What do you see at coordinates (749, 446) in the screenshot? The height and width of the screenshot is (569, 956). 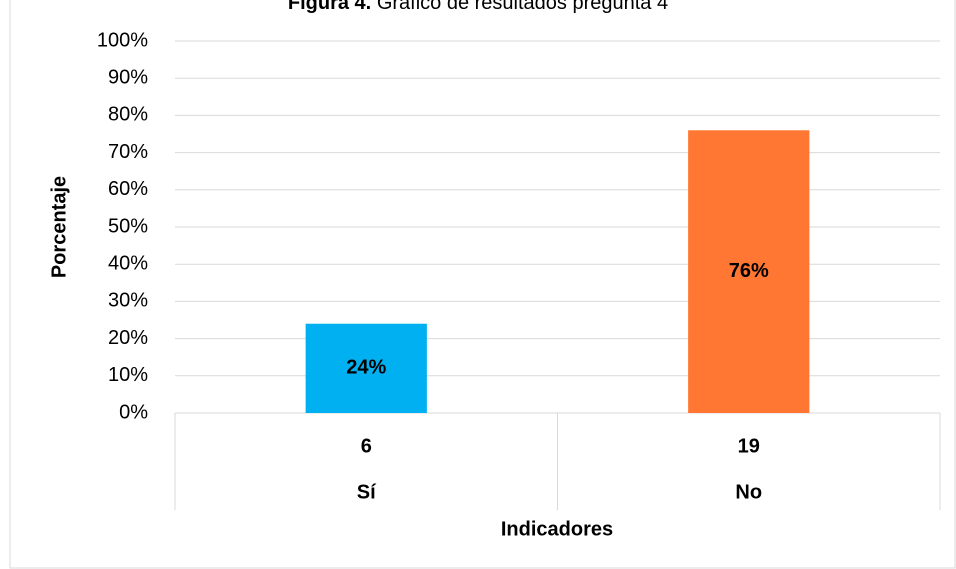 I see `count-label: 19` at bounding box center [749, 446].